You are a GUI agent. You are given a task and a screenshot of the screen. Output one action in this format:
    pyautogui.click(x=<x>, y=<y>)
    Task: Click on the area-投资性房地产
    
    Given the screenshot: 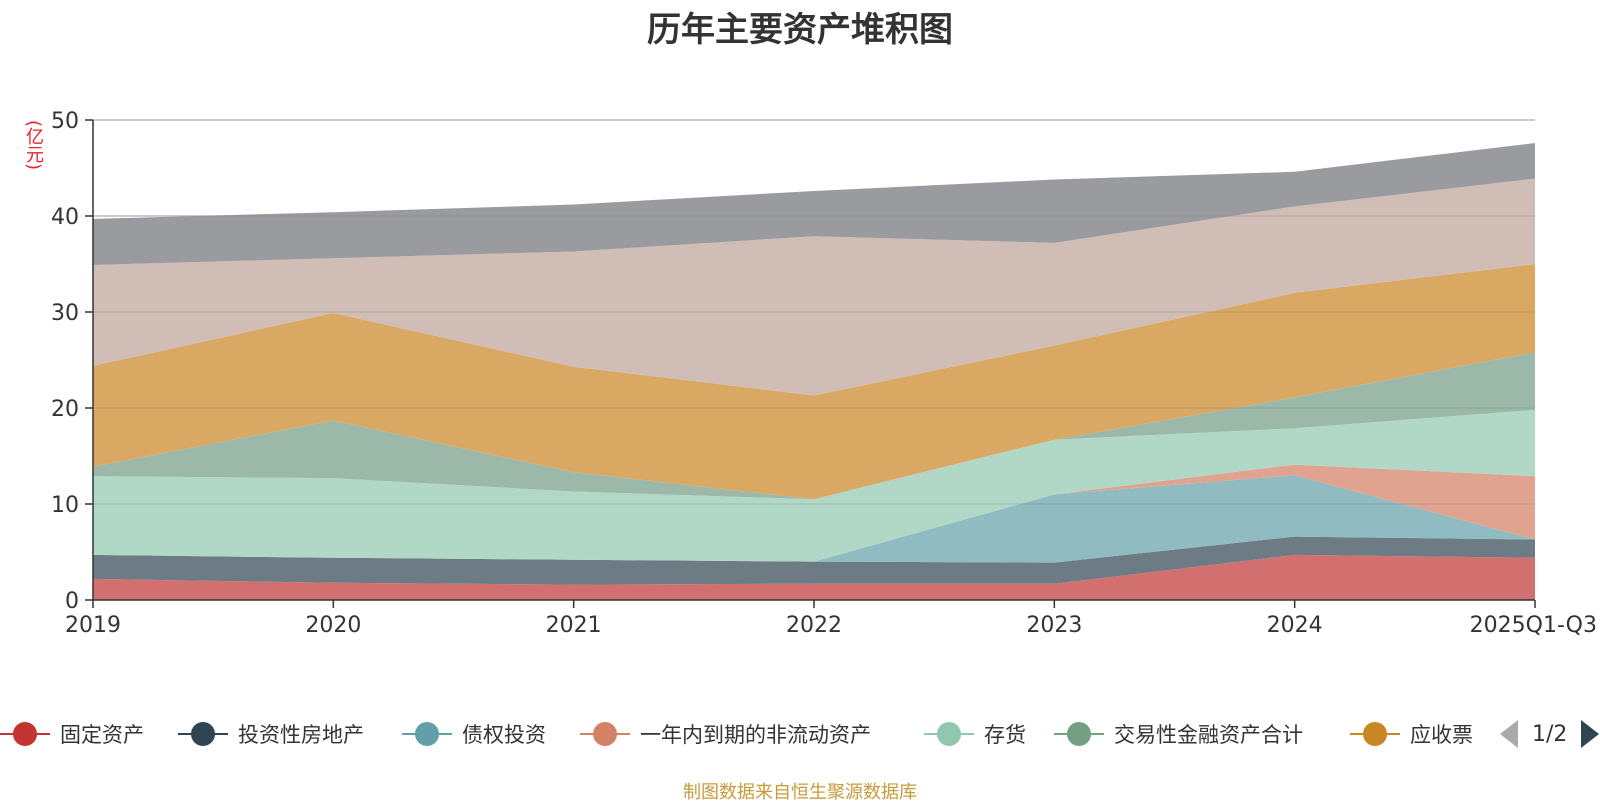 What is the action you would take?
    pyautogui.click(x=814, y=560)
    